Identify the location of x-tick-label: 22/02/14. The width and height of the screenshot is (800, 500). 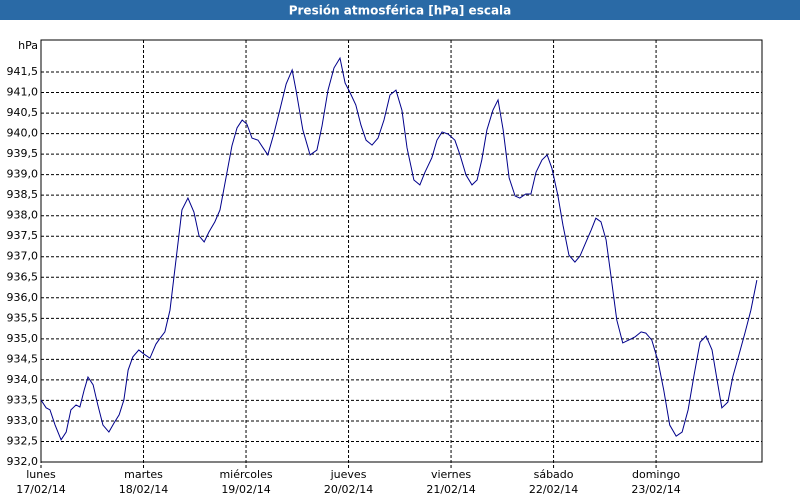
(553, 489).